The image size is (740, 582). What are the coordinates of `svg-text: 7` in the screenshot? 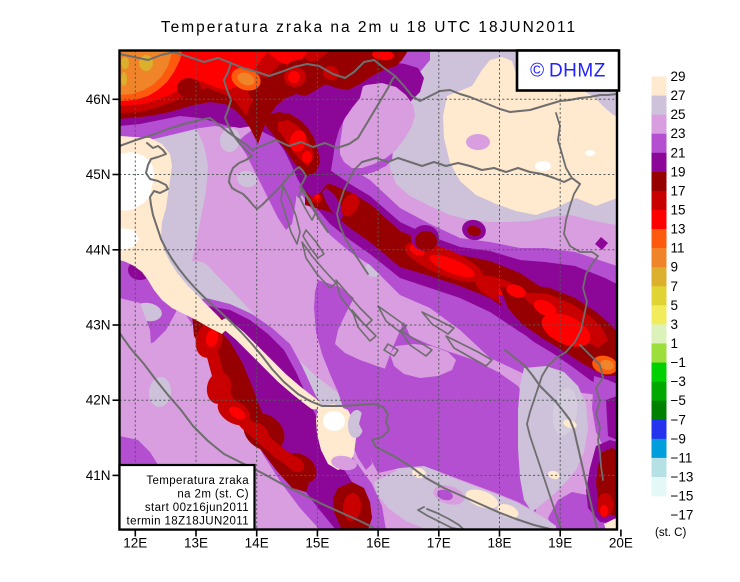 It's located at (675, 286).